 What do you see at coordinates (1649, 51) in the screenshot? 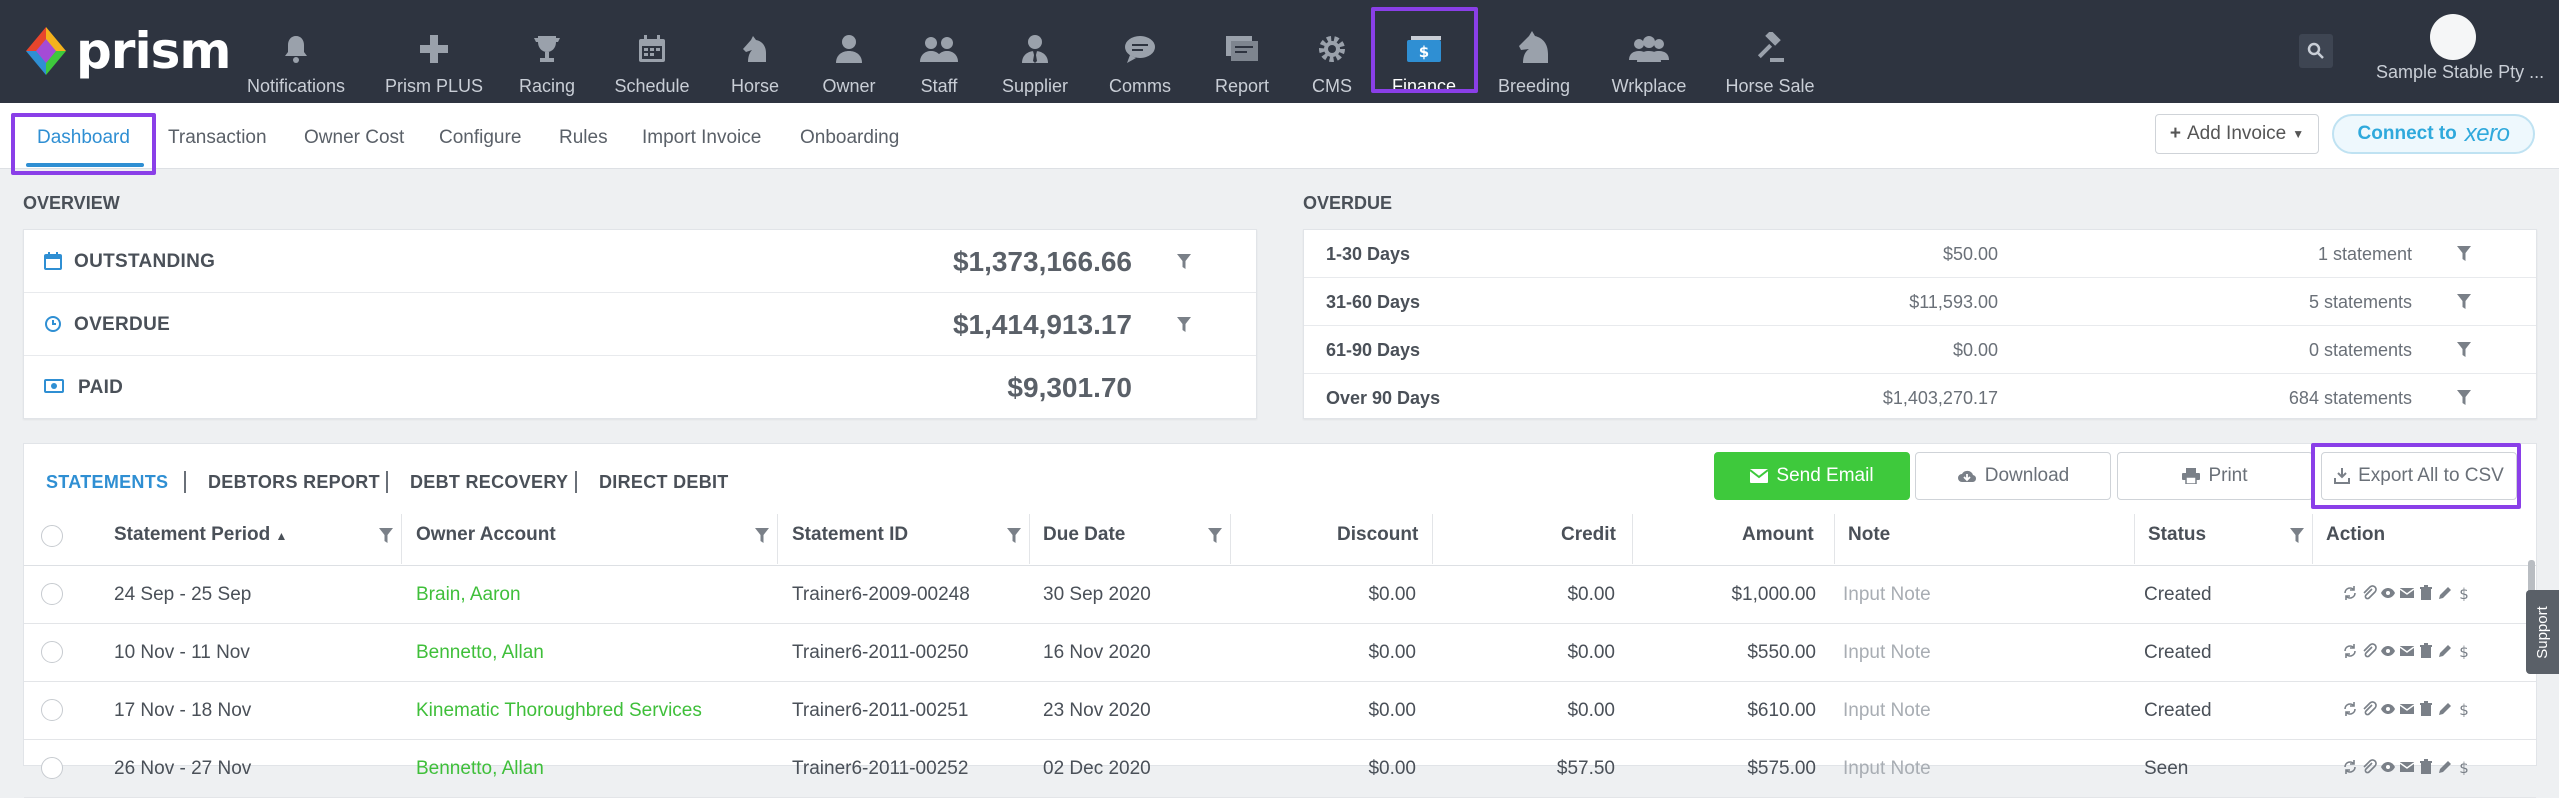
I see `nav-wrkplace: Wrkplace` at bounding box center [1649, 51].